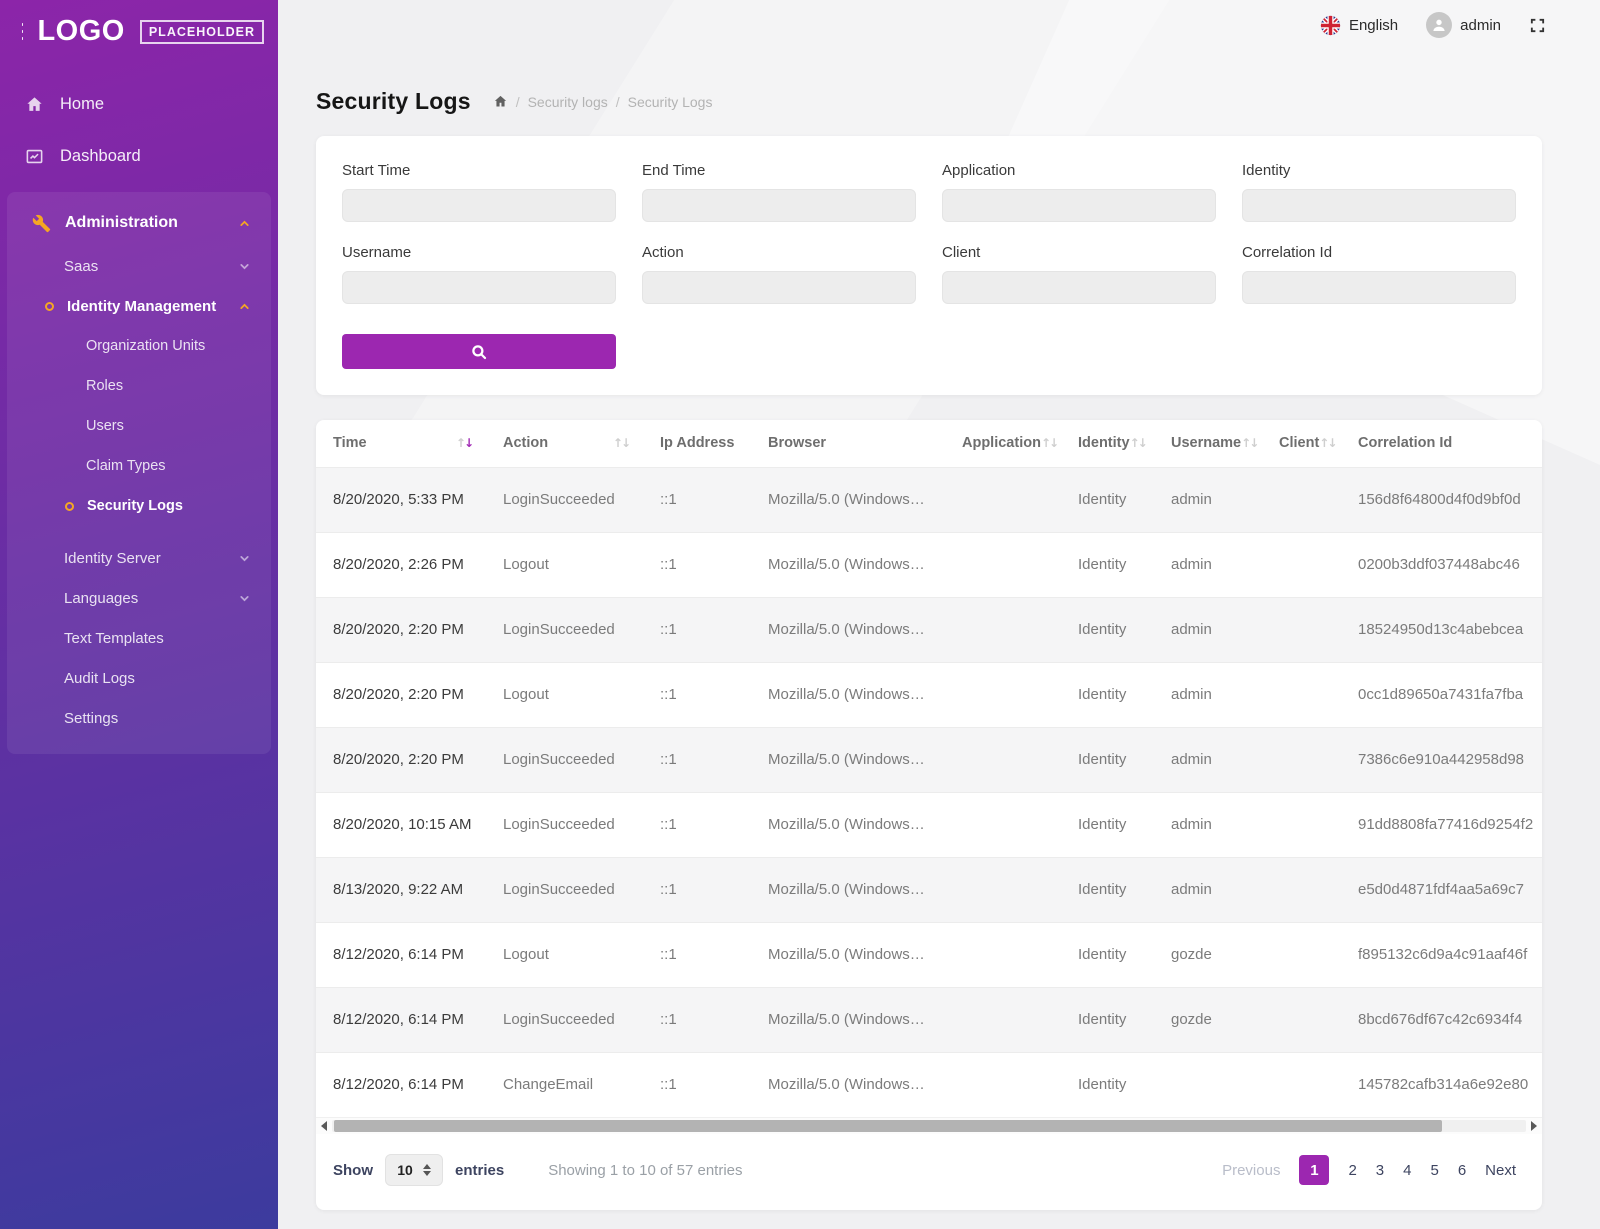 This screenshot has height=1229, width=1600. What do you see at coordinates (1407, 1170) in the screenshot?
I see `page-button-4: 4` at bounding box center [1407, 1170].